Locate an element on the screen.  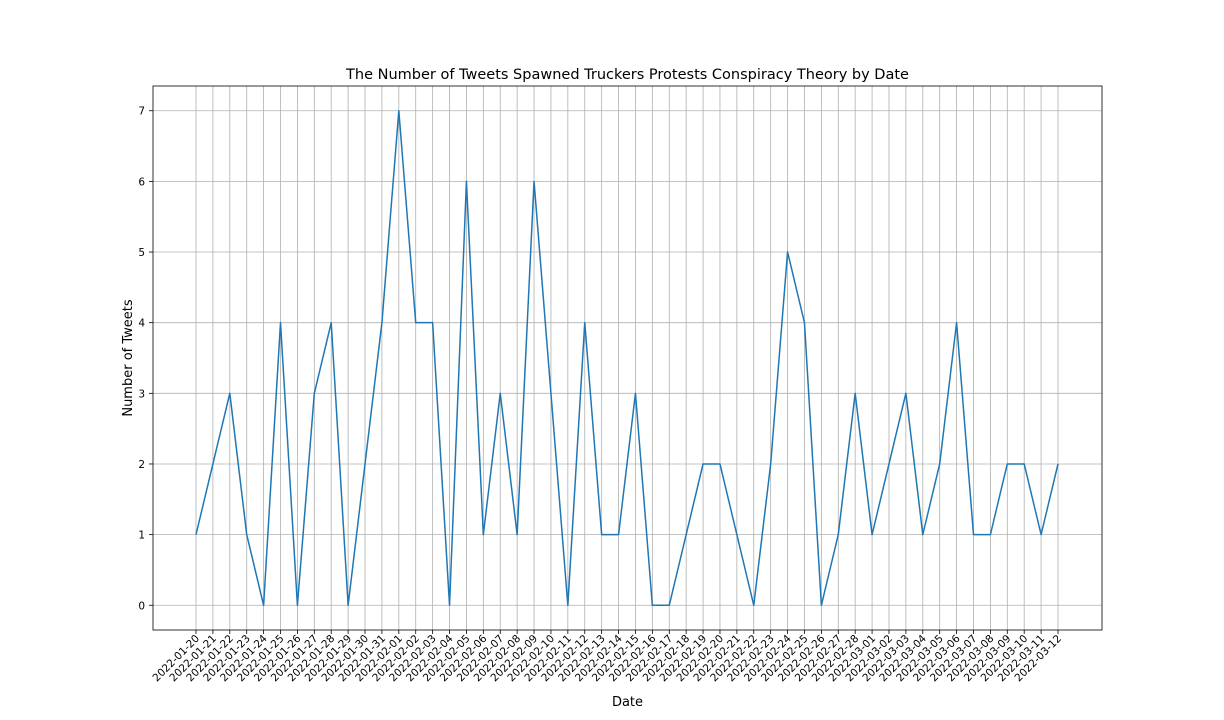
y-tick-label: 2 is located at coordinates (141, 465).